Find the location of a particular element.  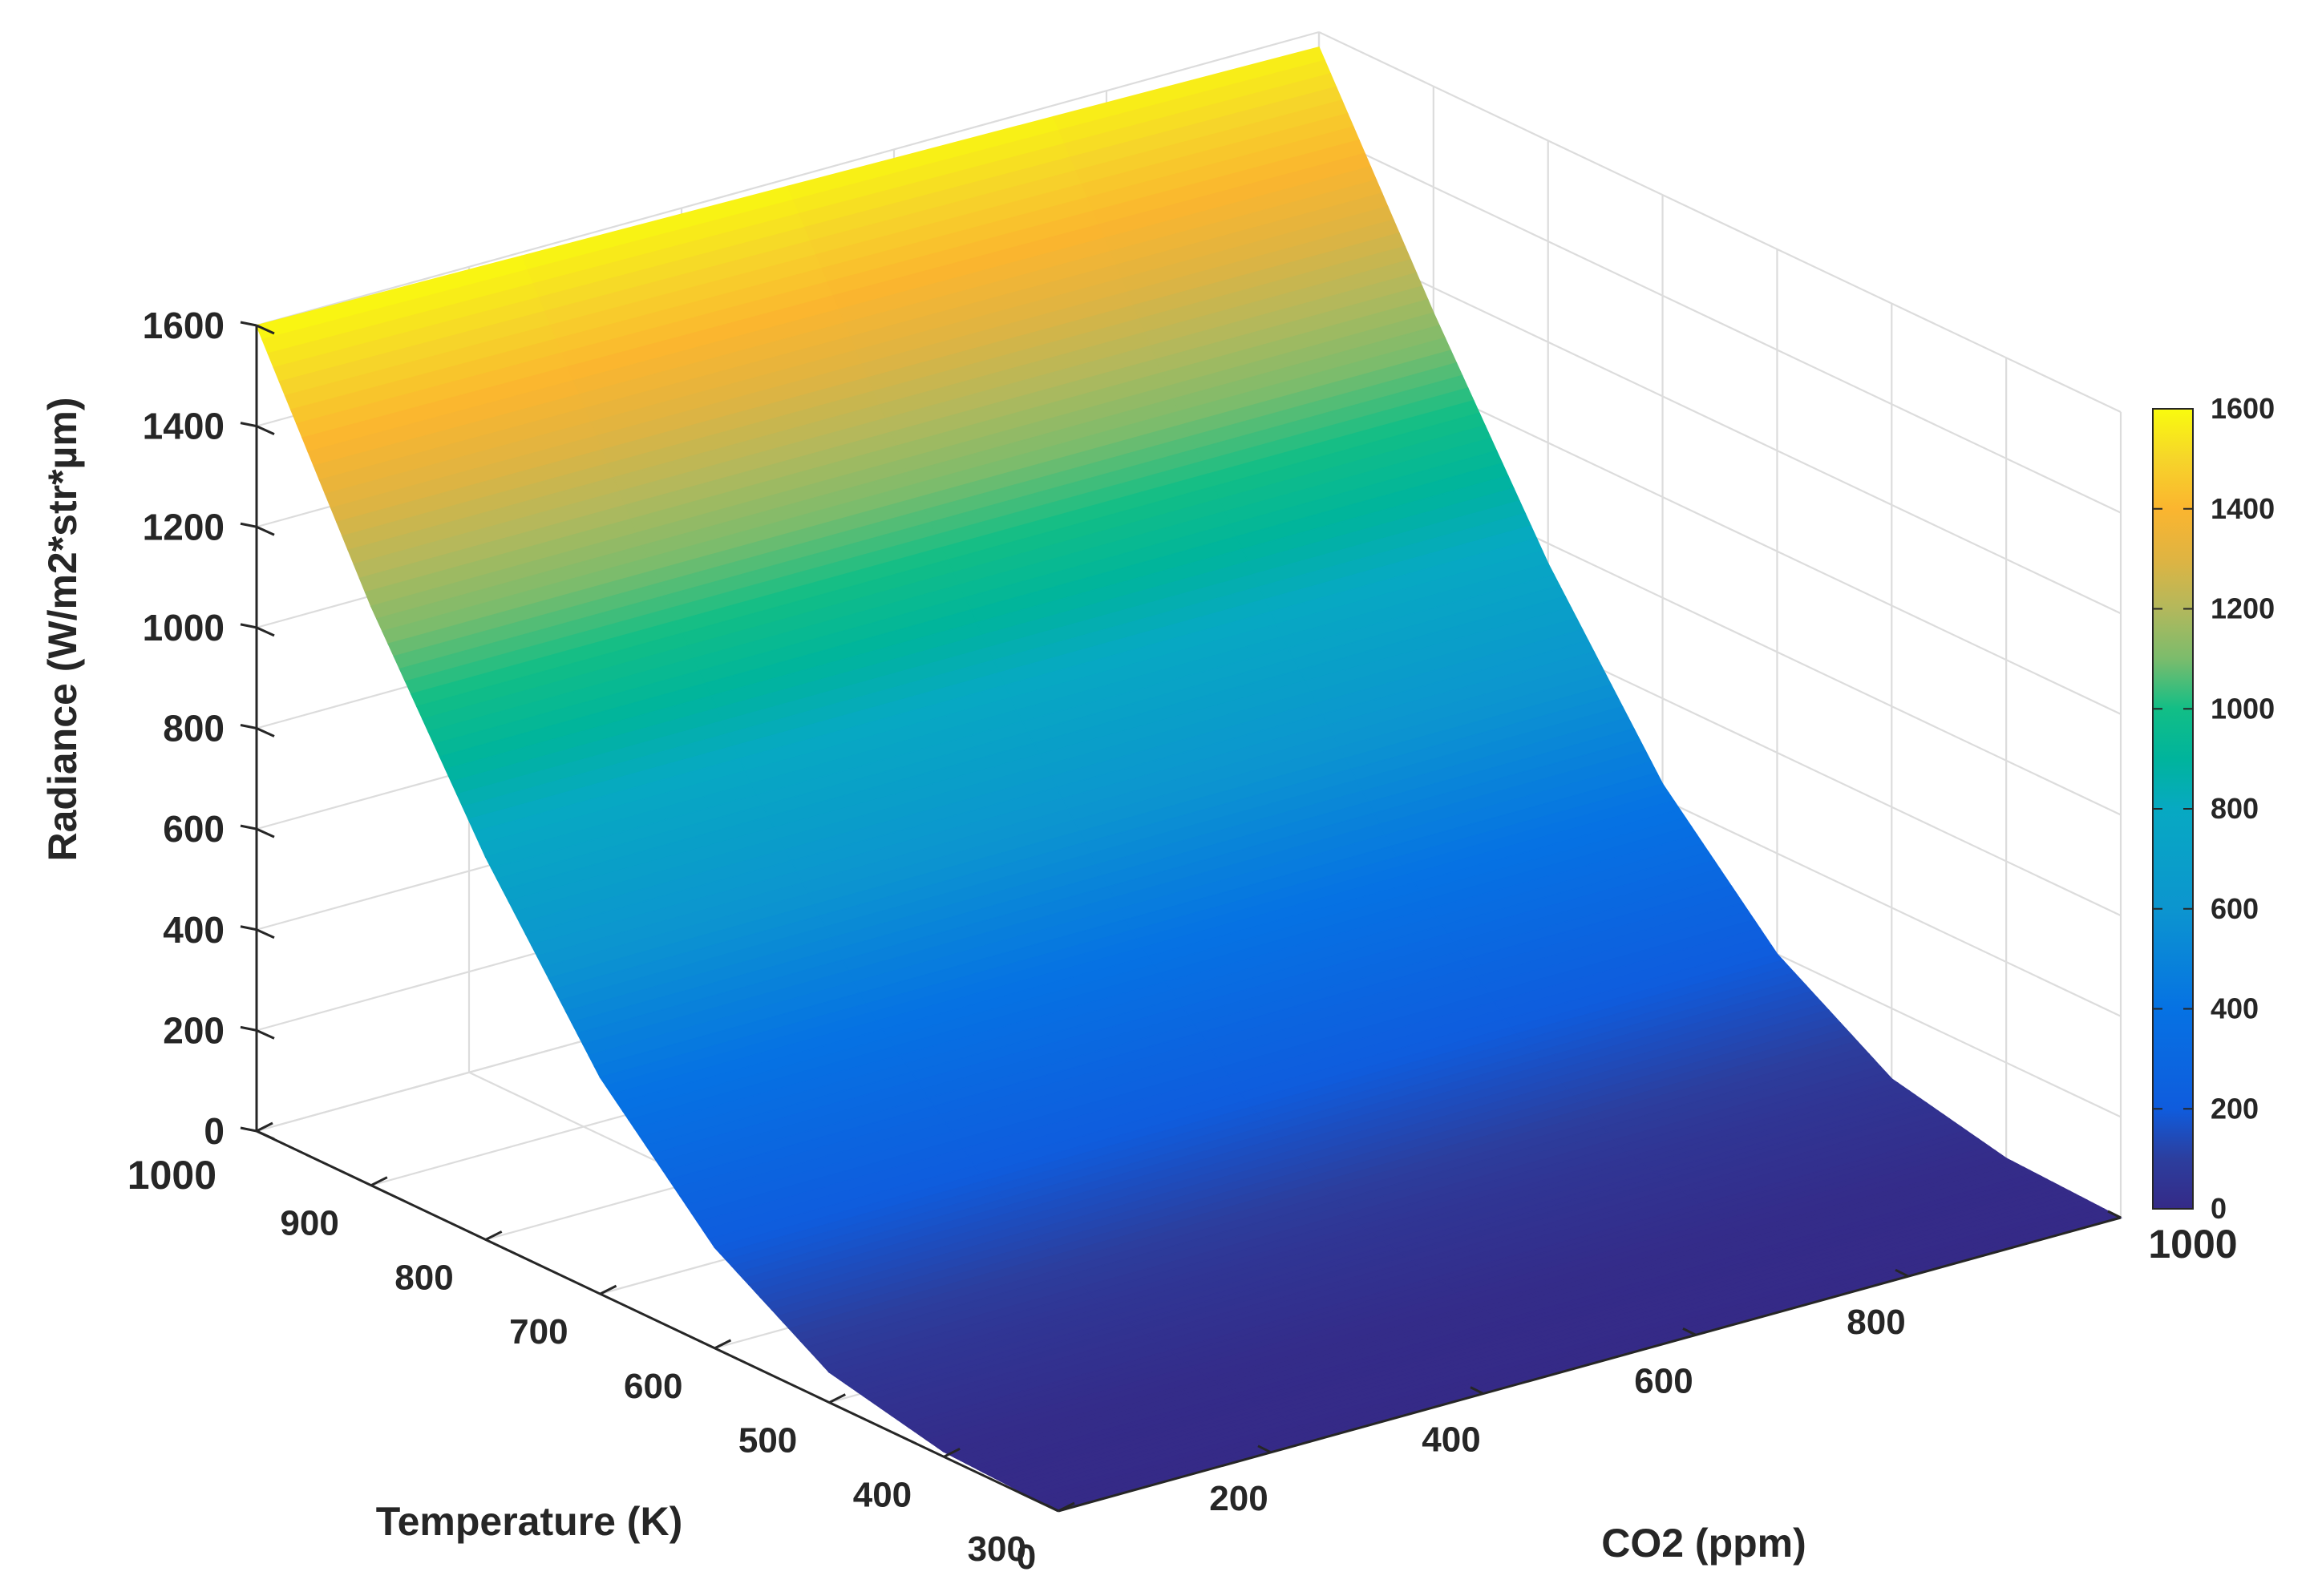

x-tick-label: 1000 is located at coordinates (2192, 1244).